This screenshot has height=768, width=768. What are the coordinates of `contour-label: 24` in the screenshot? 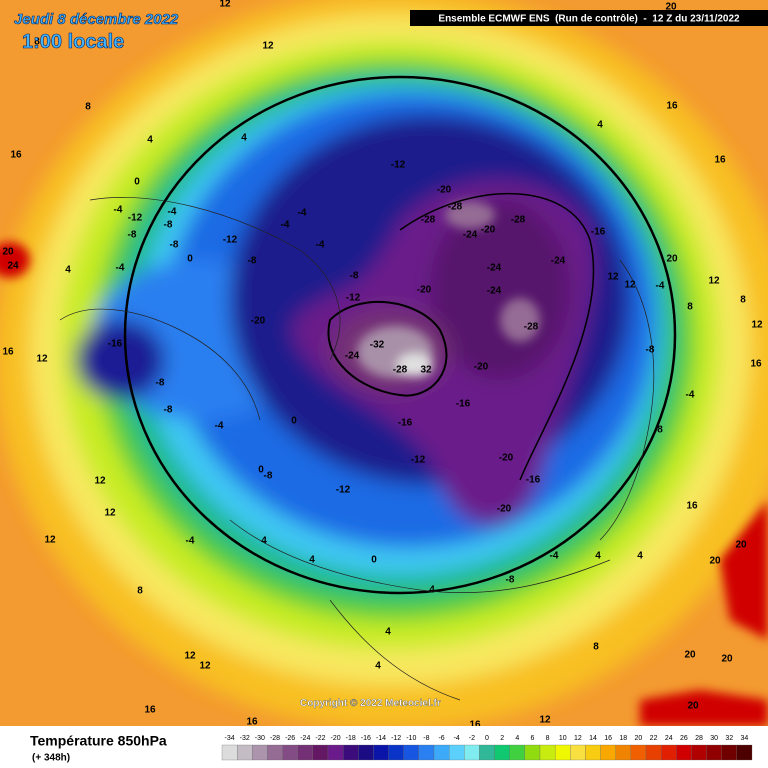 It's located at (13, 266).